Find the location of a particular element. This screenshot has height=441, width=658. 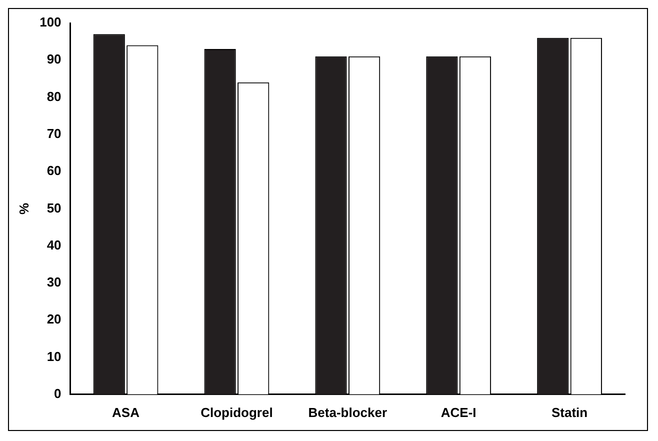

x-tick-label: ACE-I is located at coordinates (458, 412).